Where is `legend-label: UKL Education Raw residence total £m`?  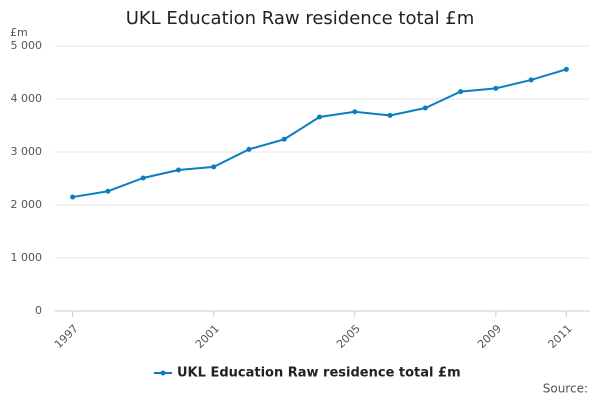 legend-label: UKL Education Raw residence total £m is located at coordinates (319, 373).